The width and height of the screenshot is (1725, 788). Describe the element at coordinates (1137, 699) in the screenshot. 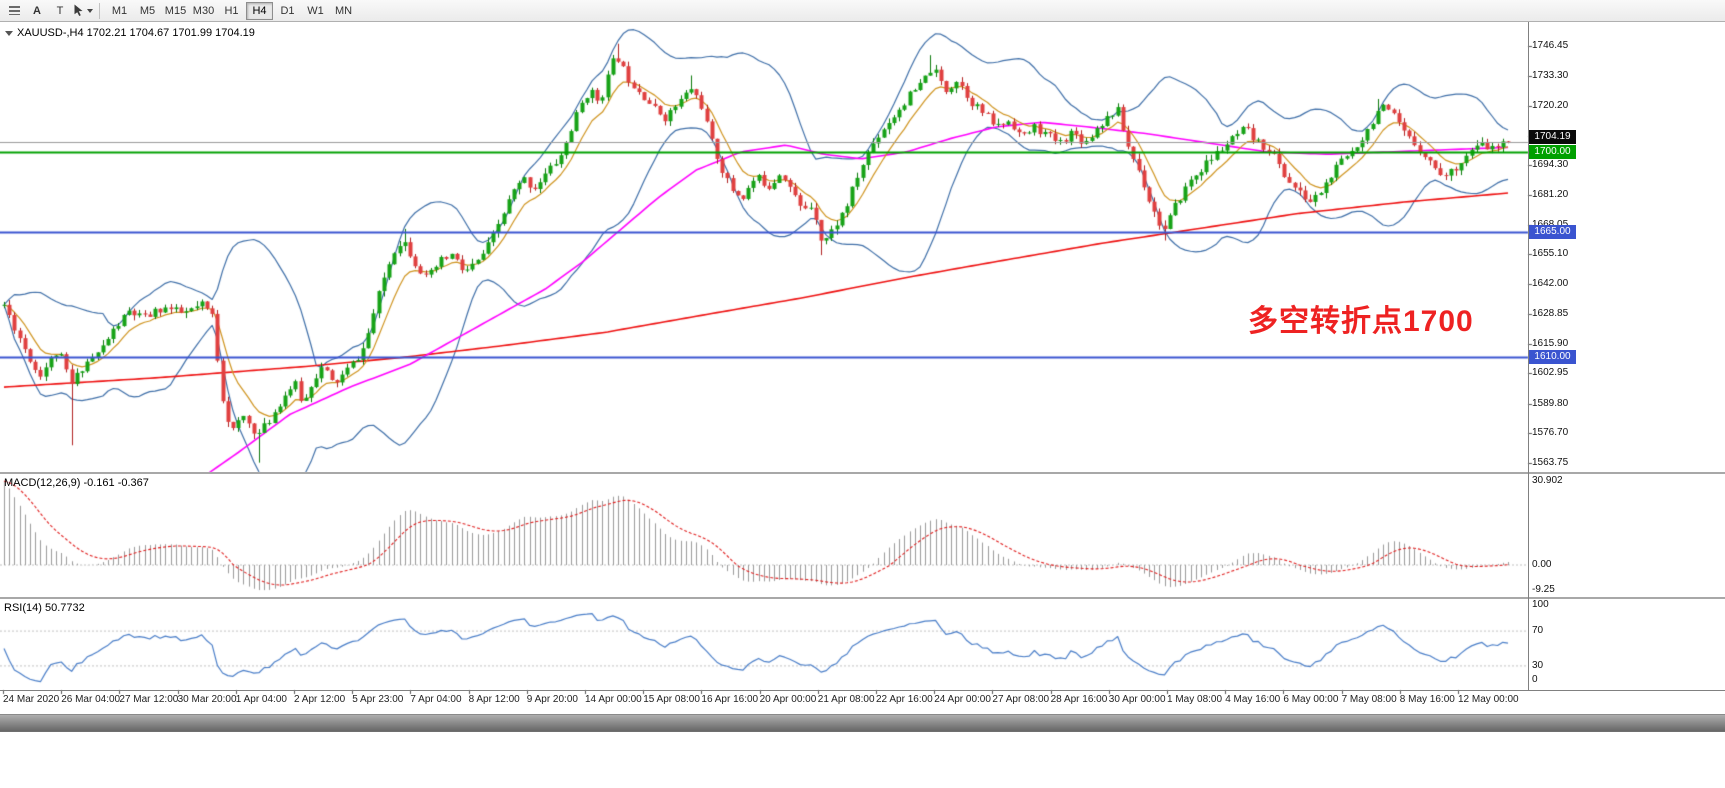

I see `time-axis-label: 30 Apr 00:00` at that location.